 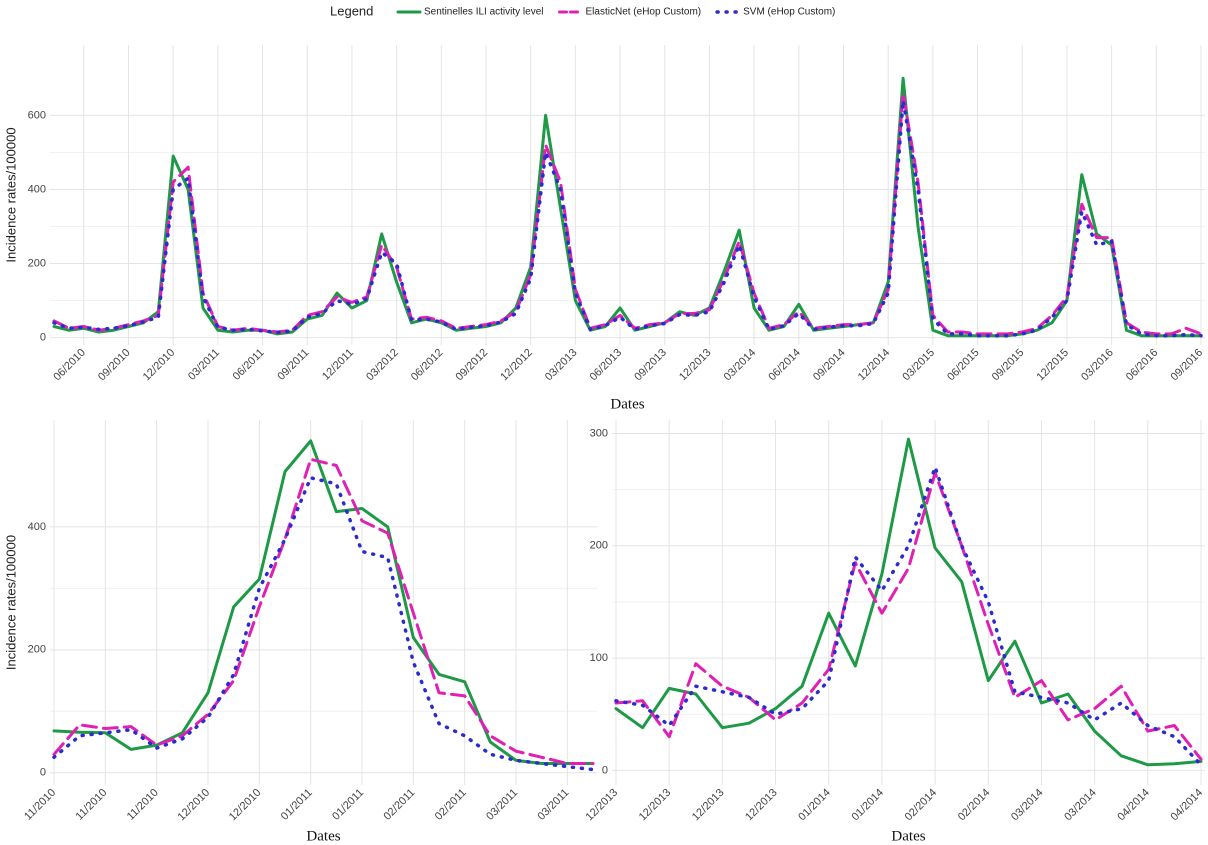 What do you see at coordinates (1142, 365) in the screenshot?
I see `x-tick-label: 06/2016` at bounding box center [1142, 365].